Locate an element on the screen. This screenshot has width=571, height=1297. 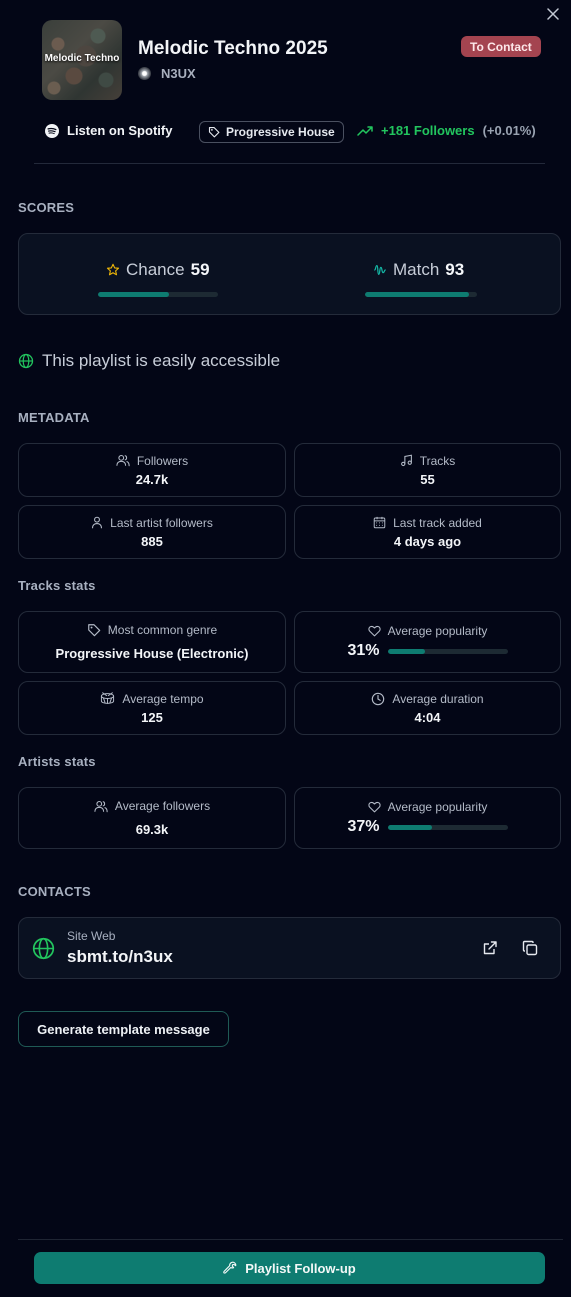
clock-icon is located at coordinates (378, 698).